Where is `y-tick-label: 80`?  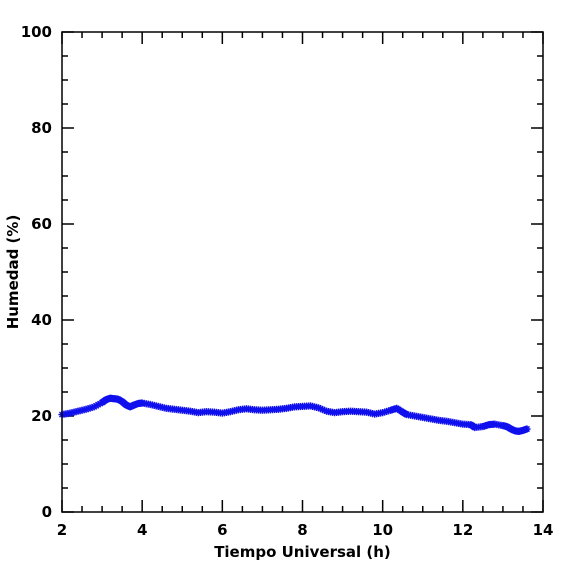
y-tick-label: 80 is located at coordinates (41, 128).